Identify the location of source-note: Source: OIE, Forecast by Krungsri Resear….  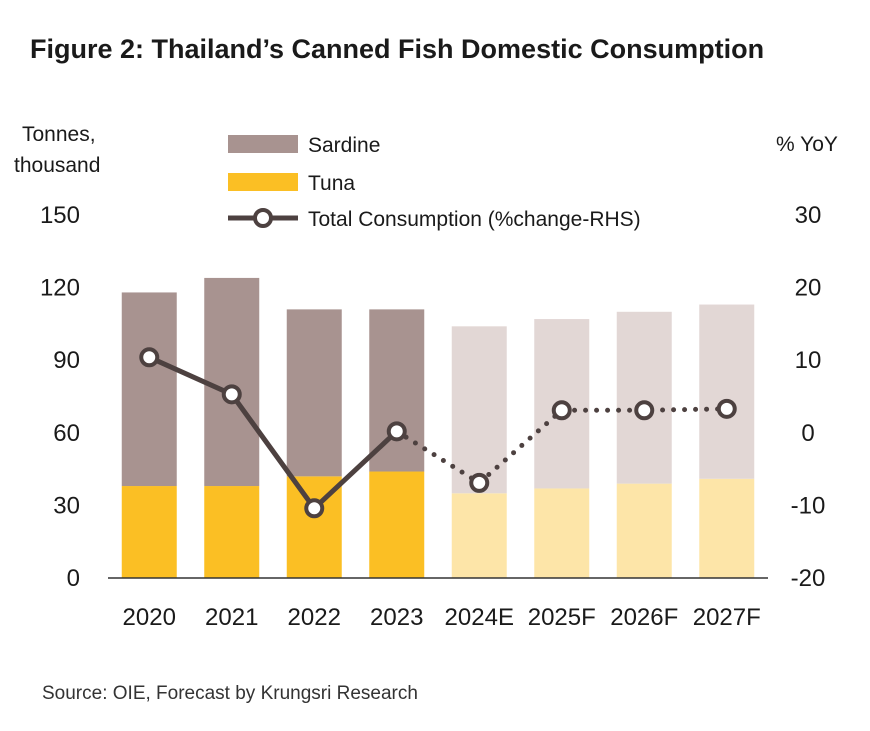
(230, 693).